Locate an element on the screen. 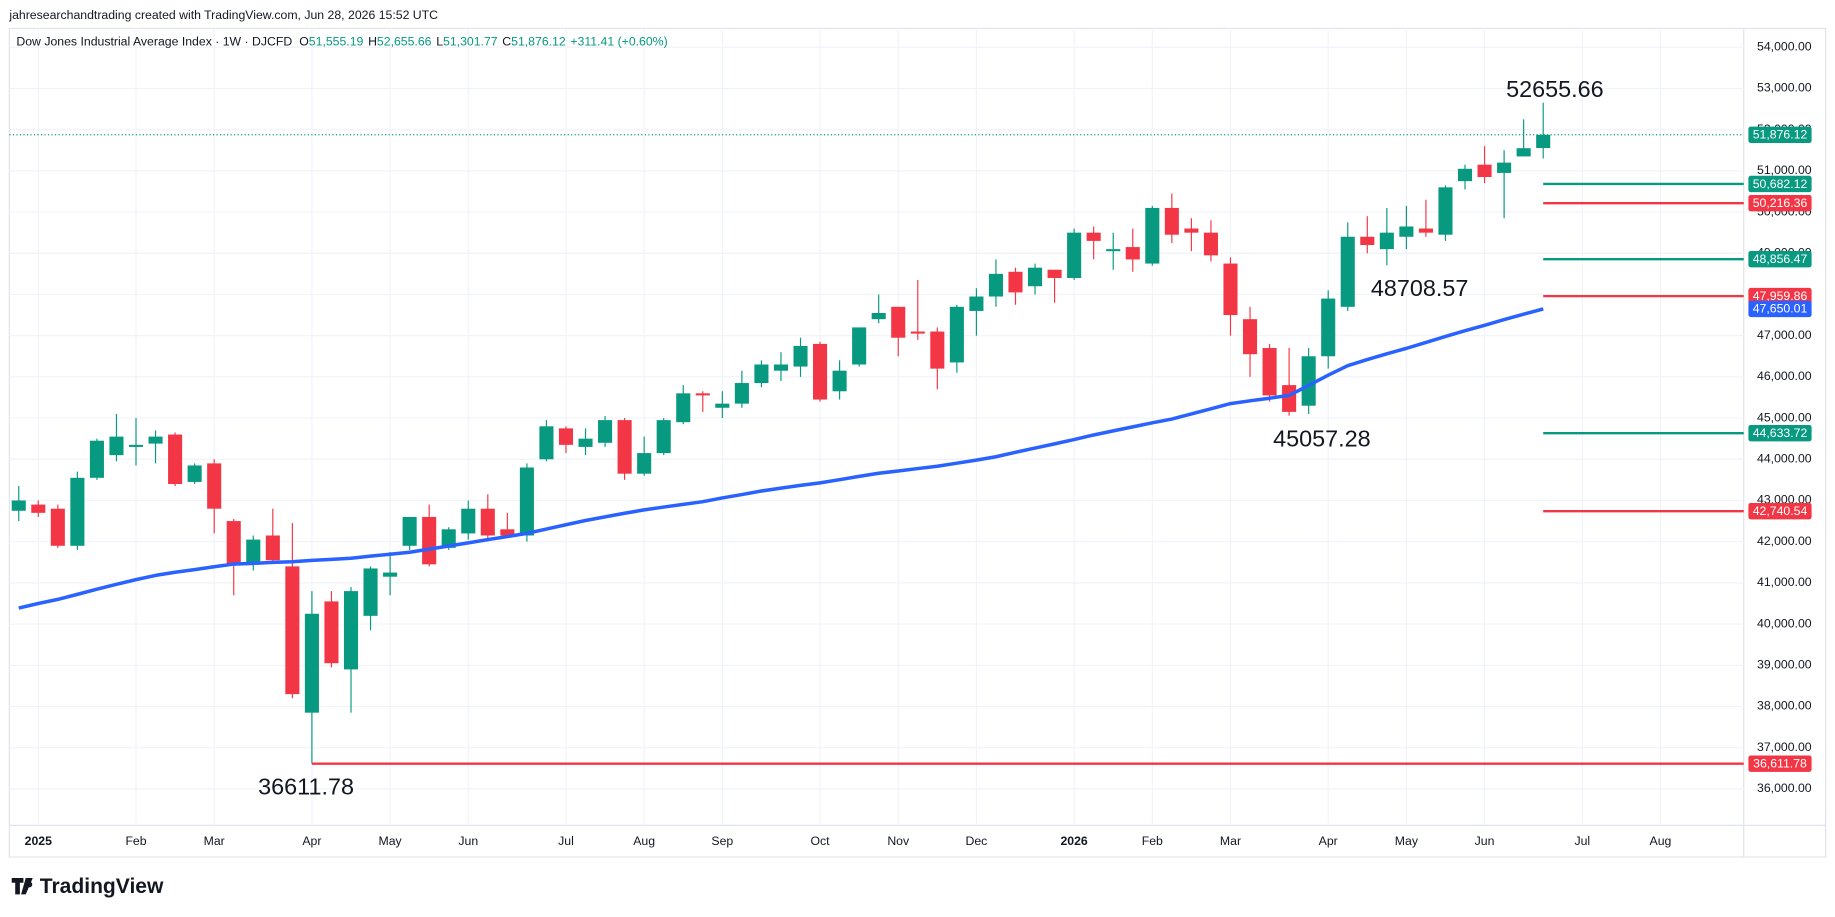  legend-key: O is located at coordinates (304, 42).